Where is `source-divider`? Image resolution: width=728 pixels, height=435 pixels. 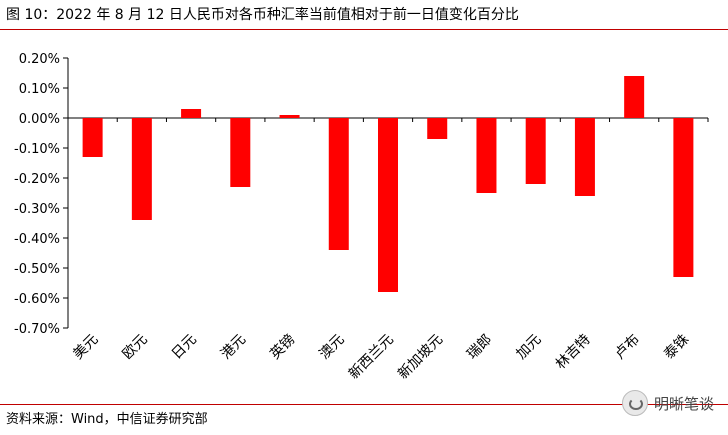 source-divider is located at coordinates (364, 404).